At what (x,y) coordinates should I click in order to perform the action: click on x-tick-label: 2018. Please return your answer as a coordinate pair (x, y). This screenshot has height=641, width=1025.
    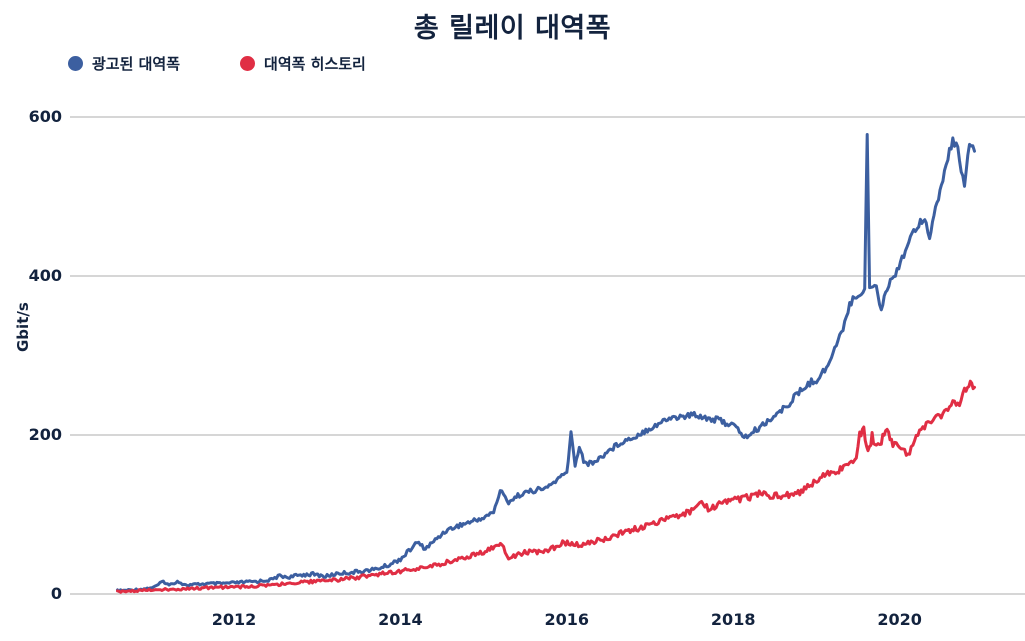
    Looking at the image, I should click on (733, 619).